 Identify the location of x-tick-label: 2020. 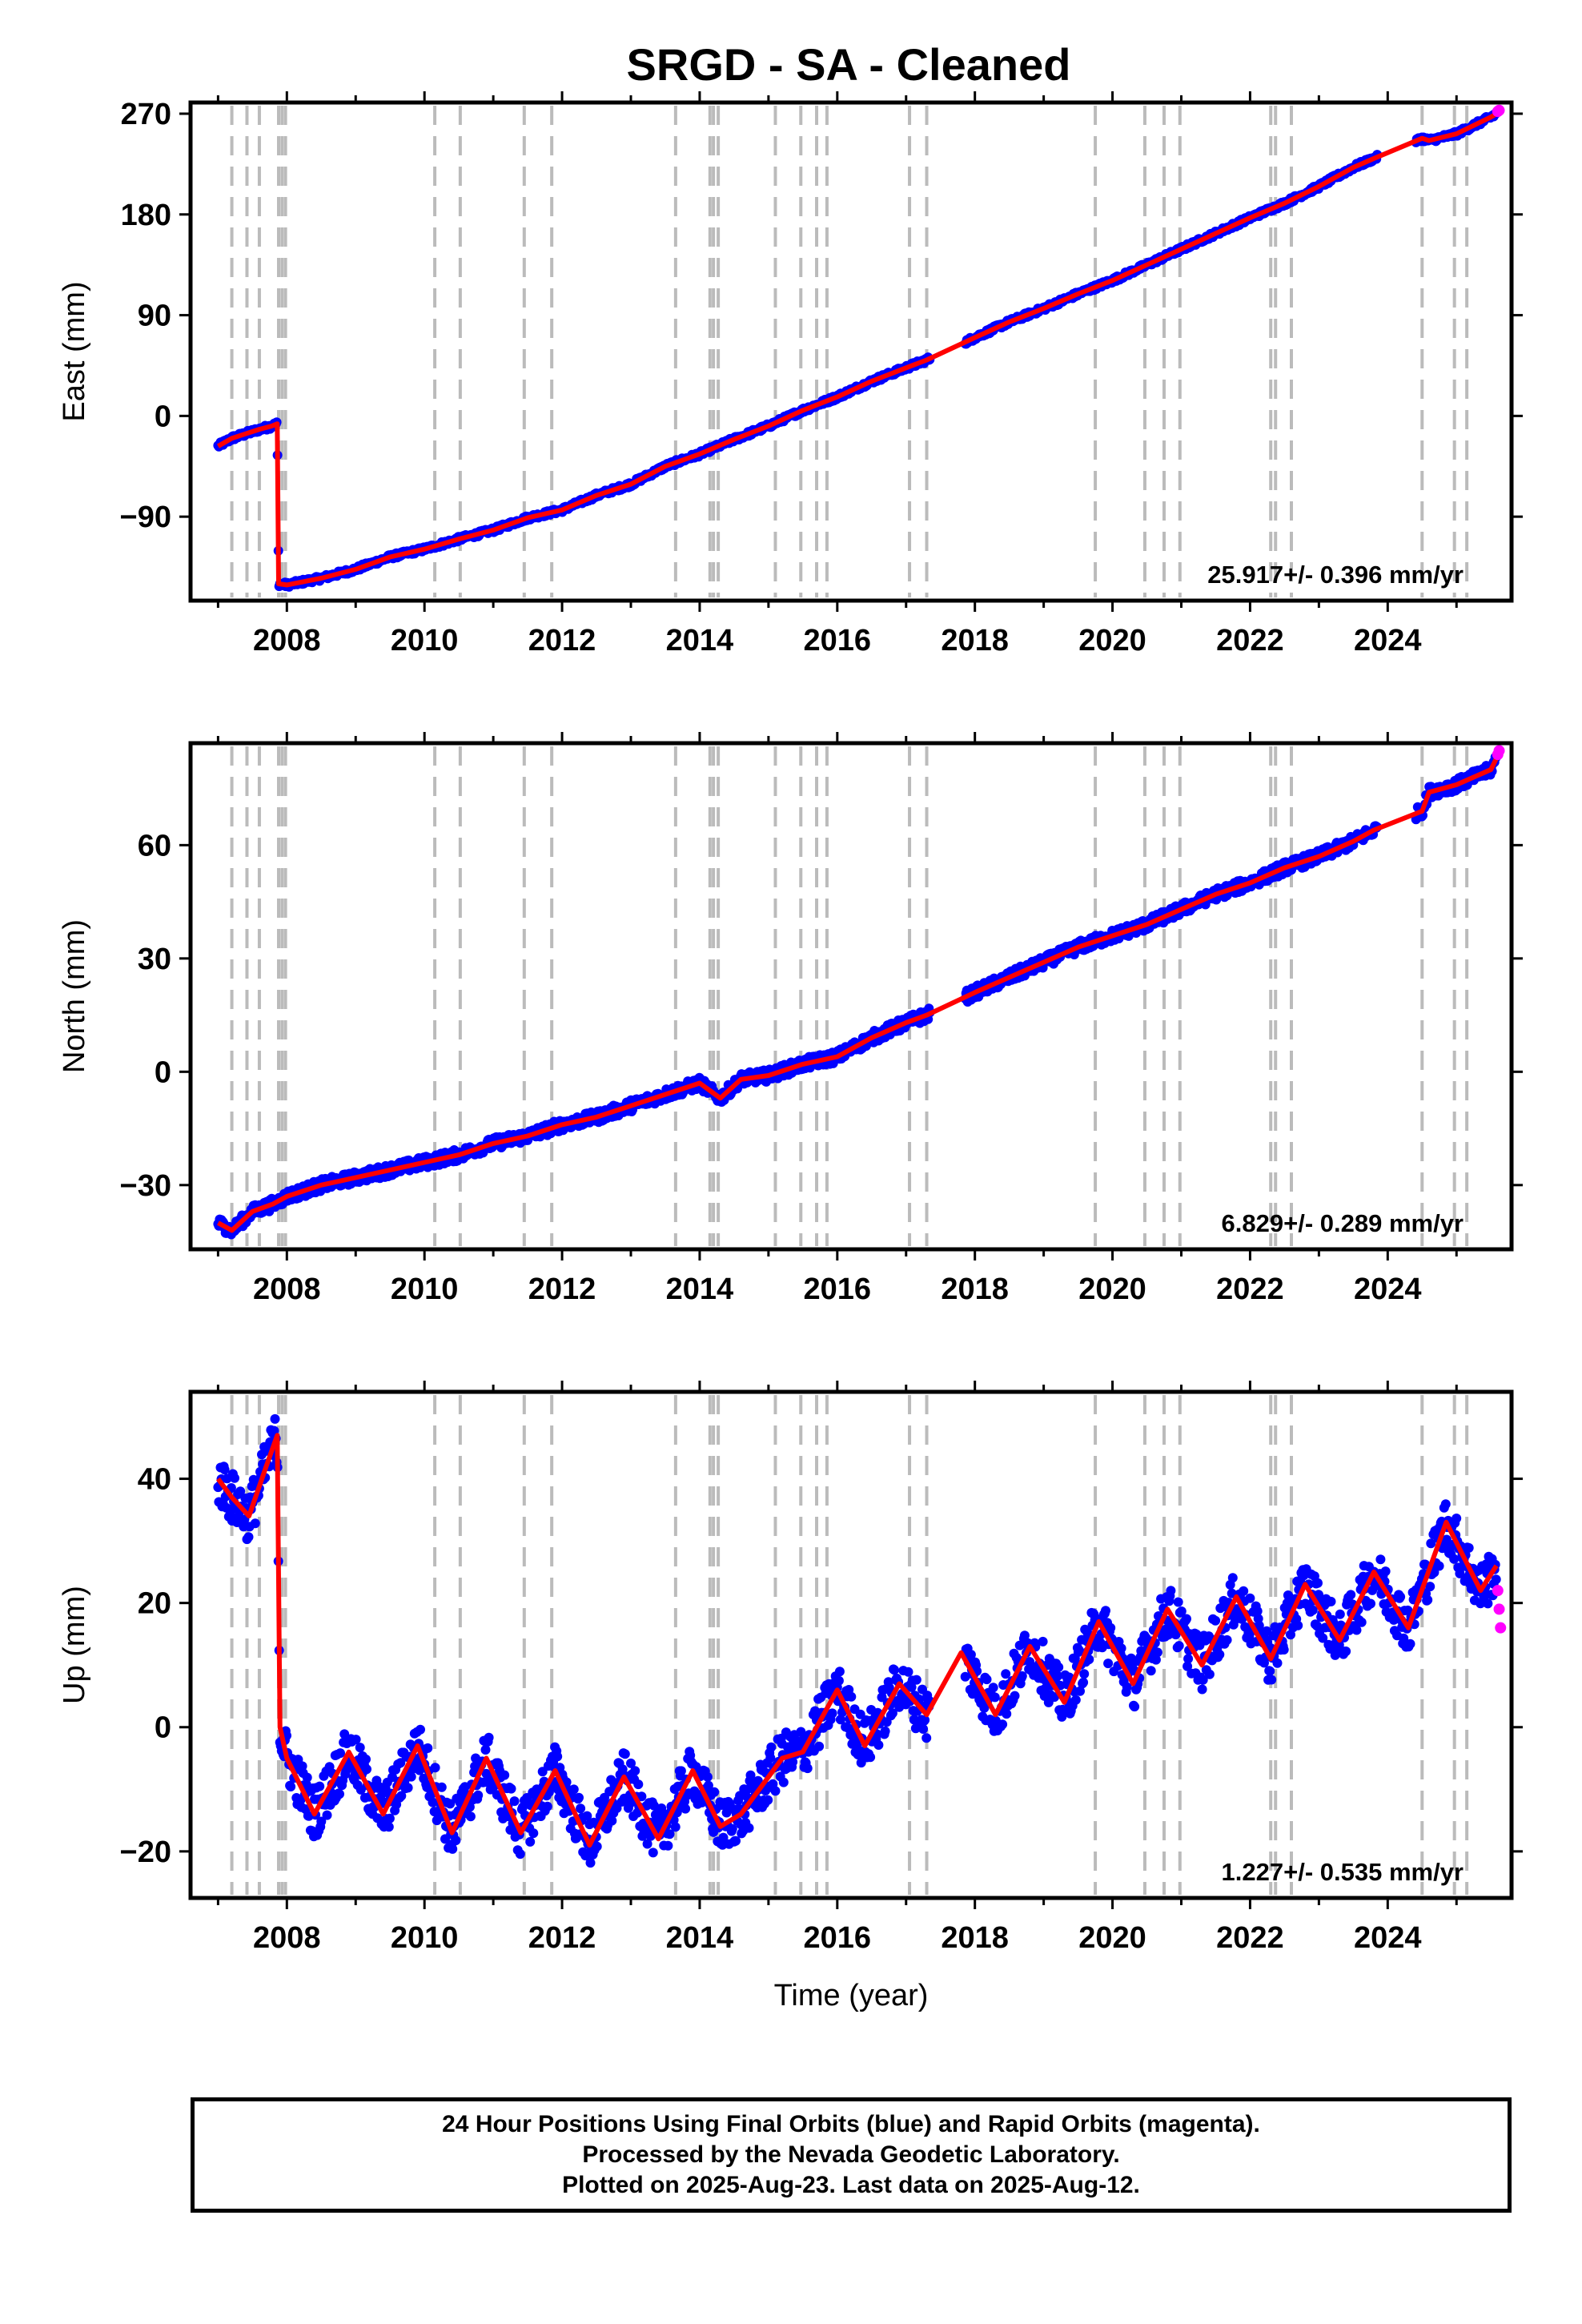
(1112, 1938).